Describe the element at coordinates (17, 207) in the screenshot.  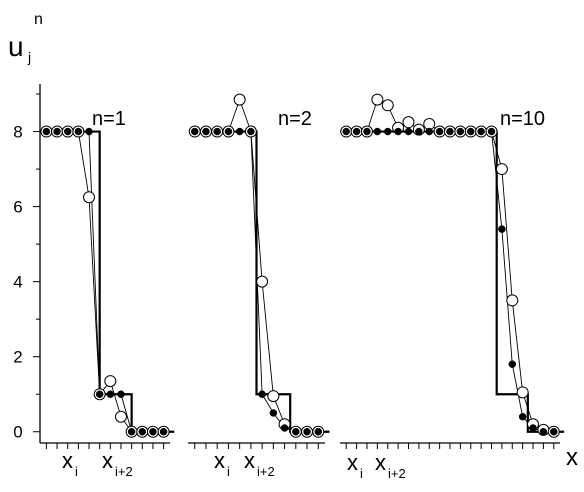
I see `y-tick-label: 6` at that location.